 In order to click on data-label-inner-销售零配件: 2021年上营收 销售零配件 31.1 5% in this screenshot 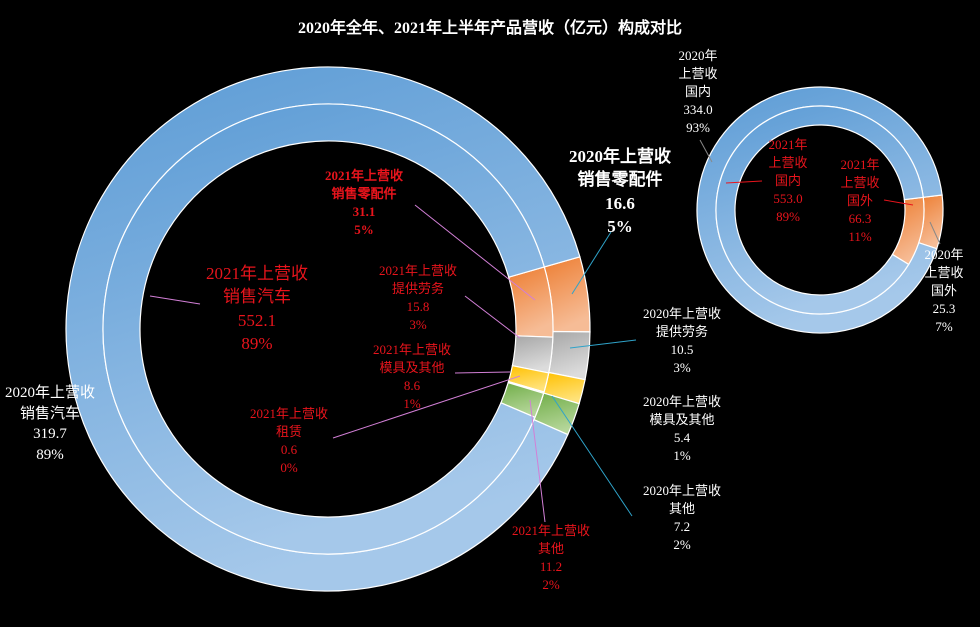, I will do `click(364, 203)`.